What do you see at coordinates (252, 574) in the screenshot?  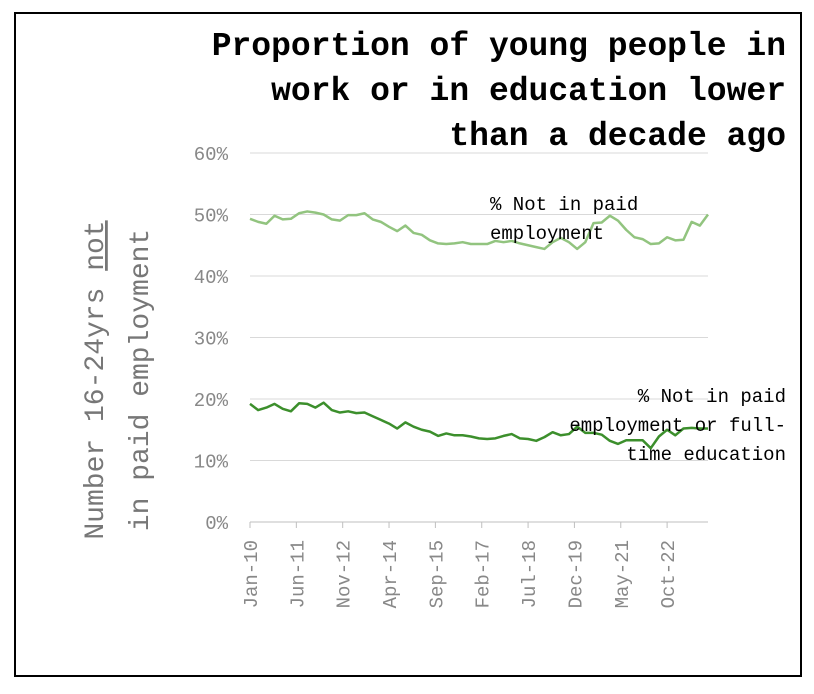 I see `x-tick-label: Jan-10` at bounding box center [252, 574].